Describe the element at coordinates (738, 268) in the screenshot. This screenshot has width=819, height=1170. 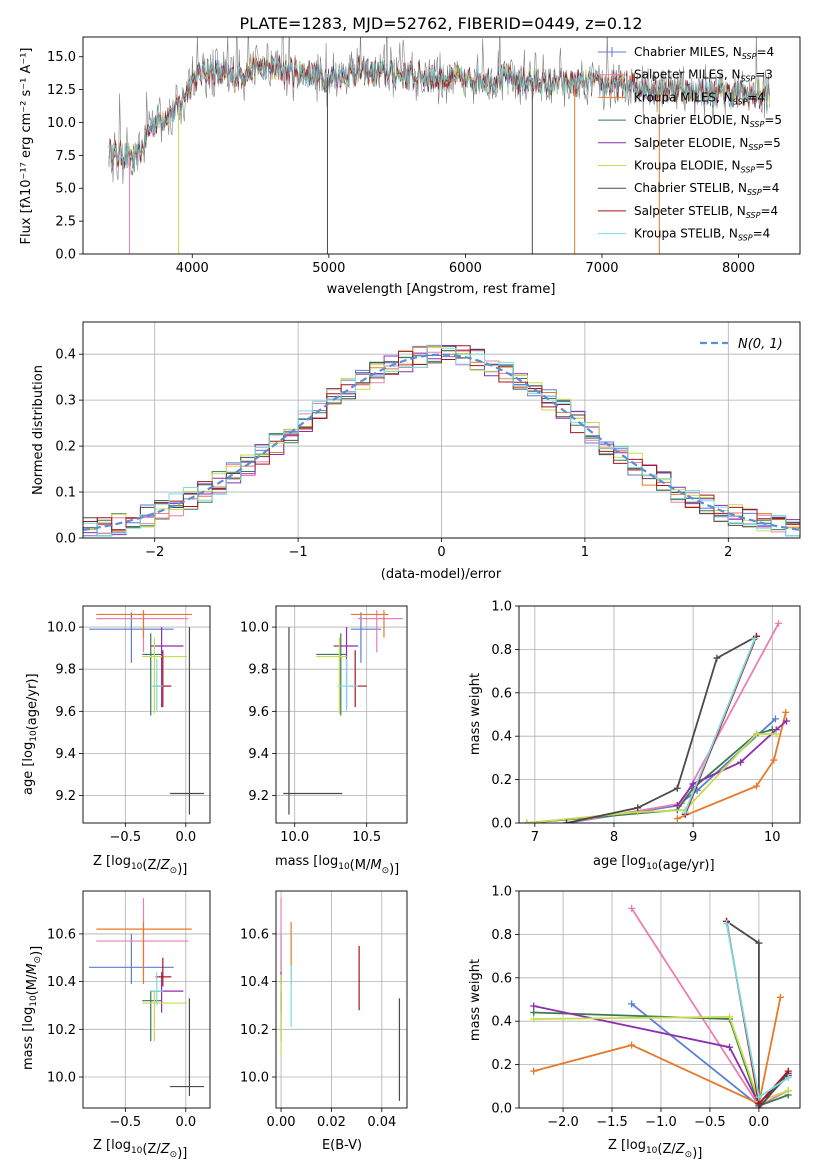
I see `x-tick-label: 8000` at that location.